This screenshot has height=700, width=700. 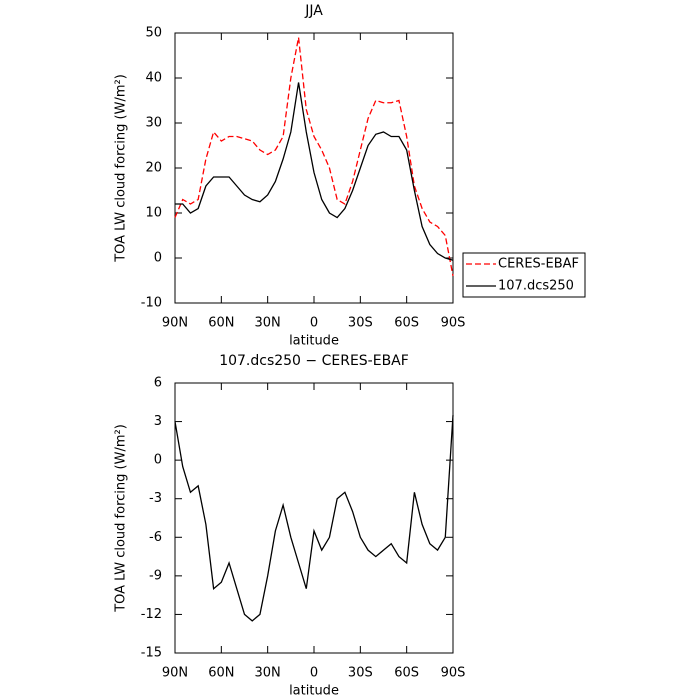 I want to click on y-tick-label: 10, so click(x=153, y=213).